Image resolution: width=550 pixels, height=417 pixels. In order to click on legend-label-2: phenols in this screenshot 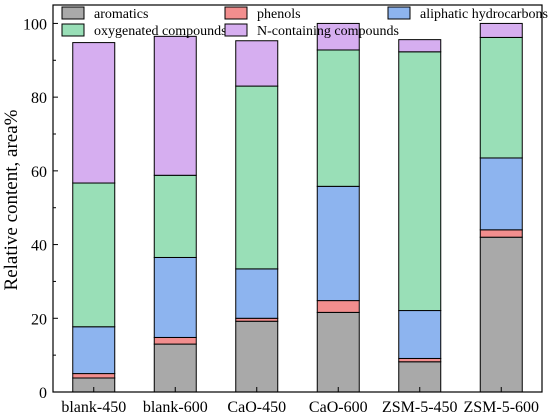, I will do `click(279, 14)`.